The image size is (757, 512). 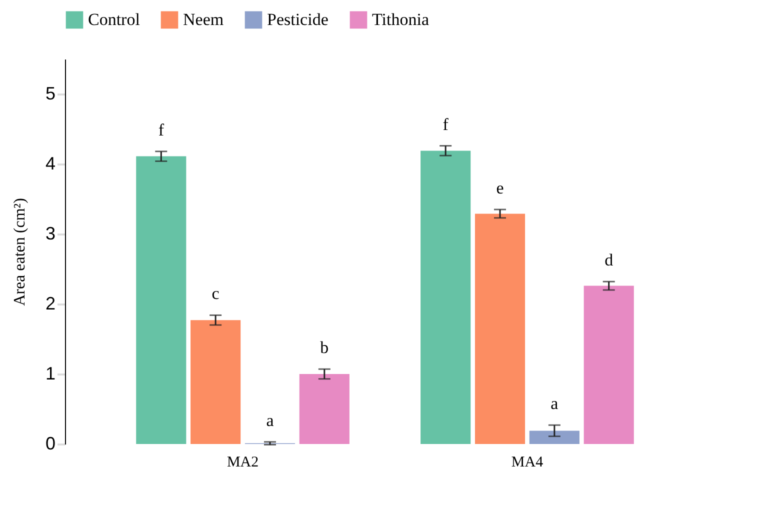 What do you see at coordinates (19, 252) in the screenshot?
I see `y-axis-title: Area eaten (cm²)` at bounding box center [19, 252].